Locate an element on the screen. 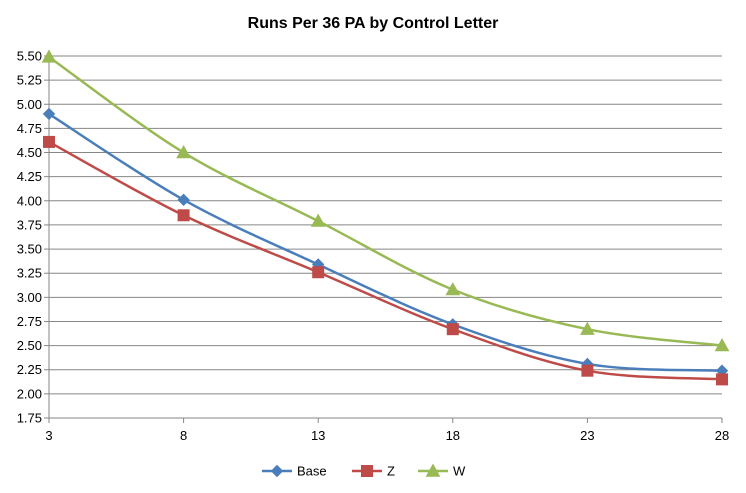 This screenshot has height=493, width=746. y-tick-label: 5.00 is located at coordinates (29, 104).